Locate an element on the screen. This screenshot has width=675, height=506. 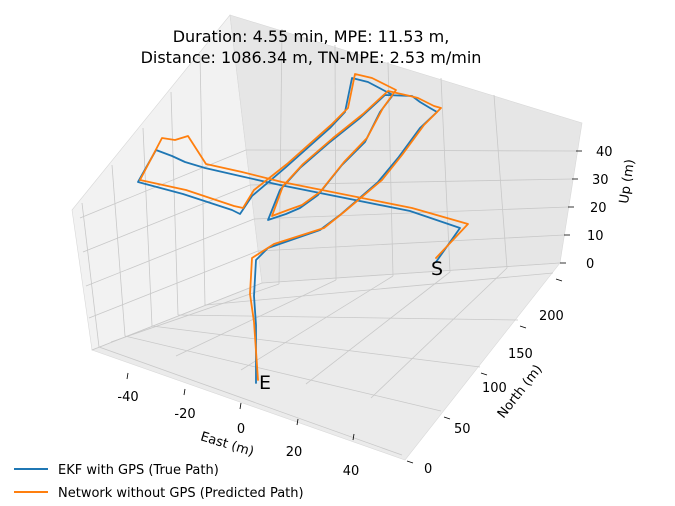
up-tick-label: 30 is located at coordinates (600, 180).